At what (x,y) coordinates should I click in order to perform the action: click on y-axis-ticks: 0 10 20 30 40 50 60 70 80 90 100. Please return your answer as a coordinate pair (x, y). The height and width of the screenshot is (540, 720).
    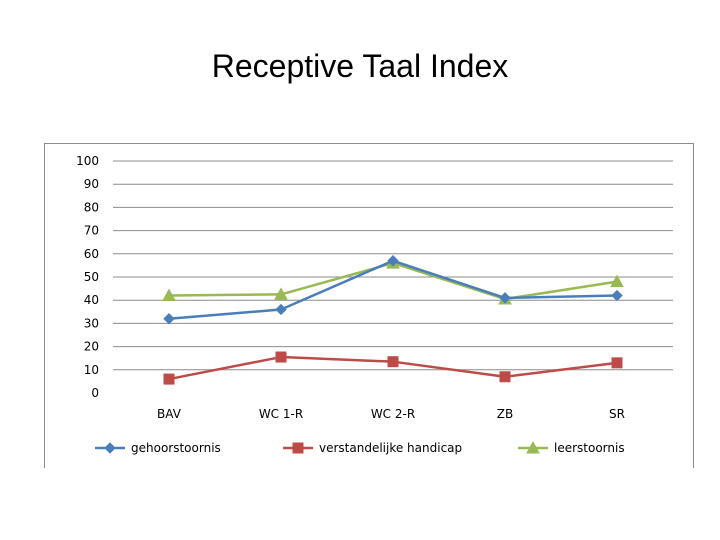
    Looking at the image, I should click on (87, 277).